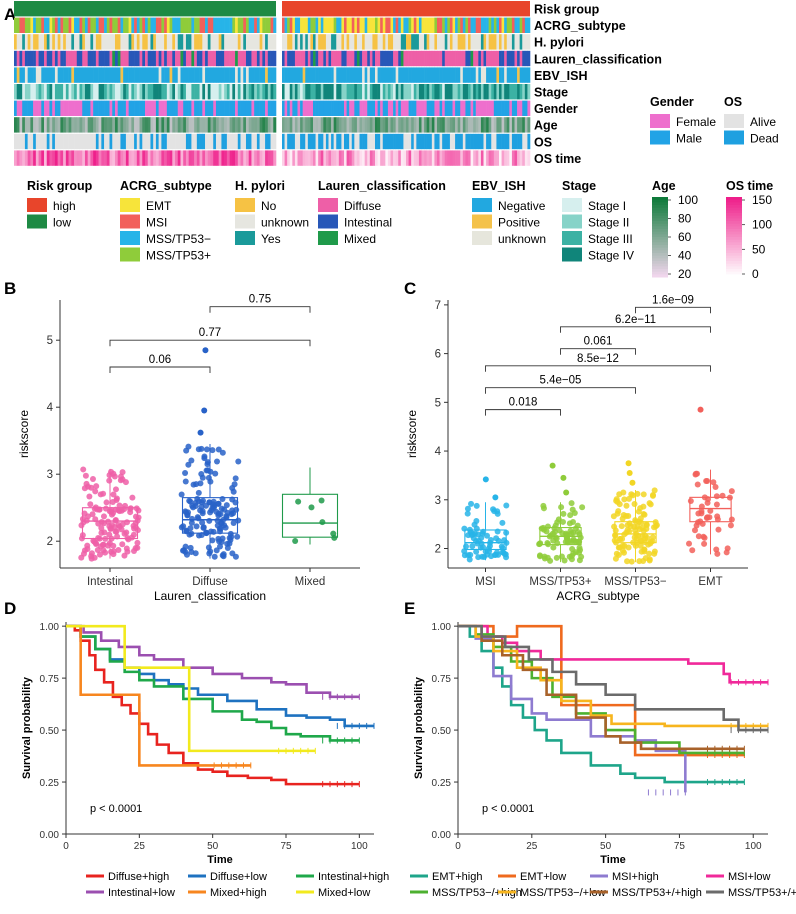  I want to click on legend-label: Diffuse+low, so click(238, 877).